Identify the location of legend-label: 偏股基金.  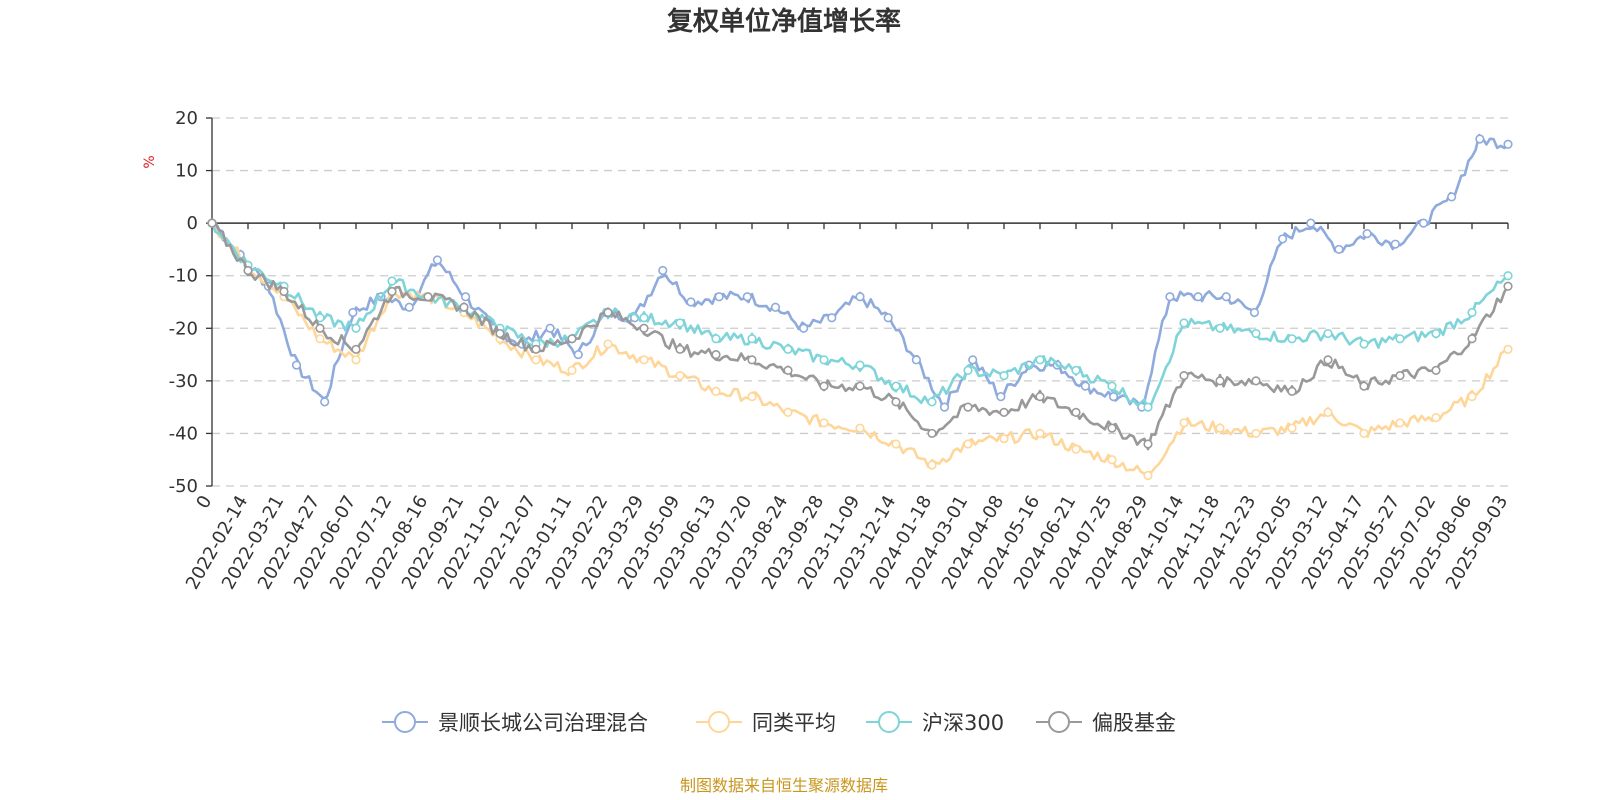
(1134, 723).